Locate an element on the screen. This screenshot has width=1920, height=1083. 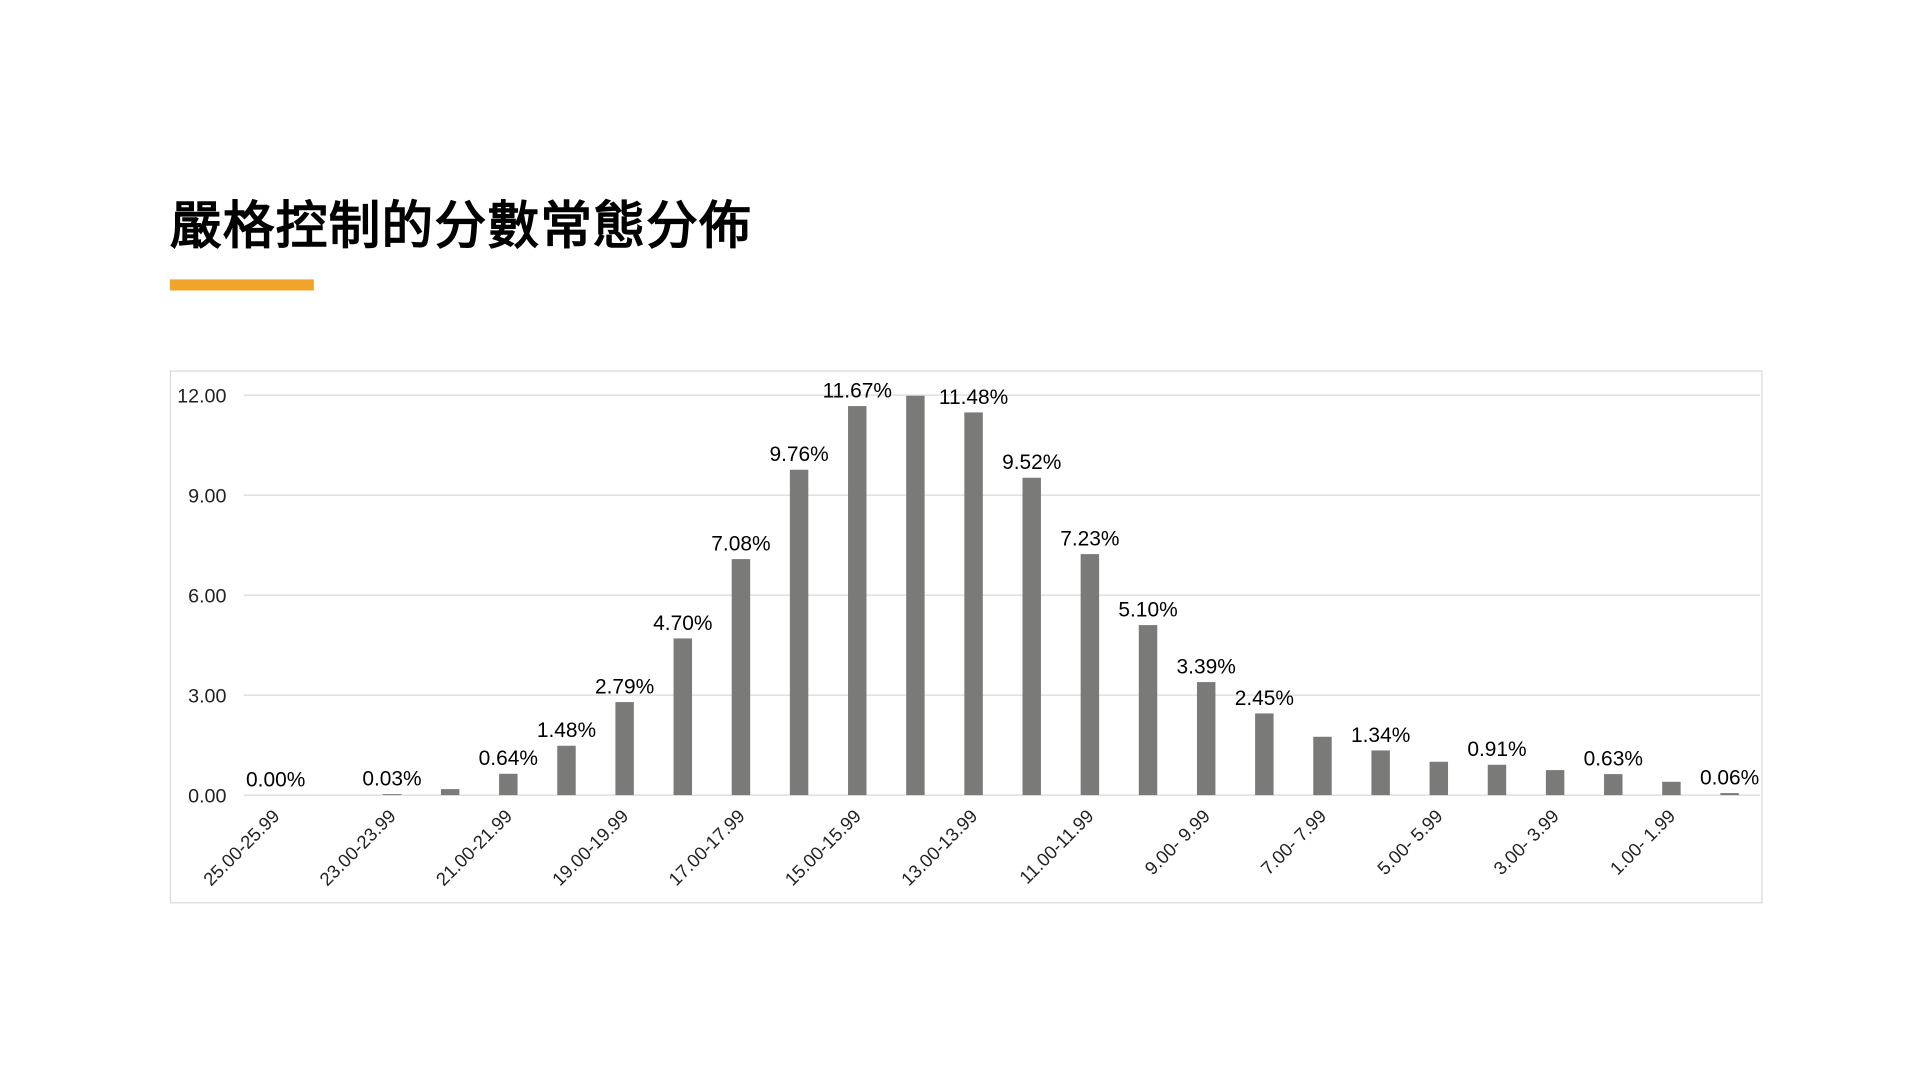
data-label: 0.06% is located at coordinates (1729, 777).